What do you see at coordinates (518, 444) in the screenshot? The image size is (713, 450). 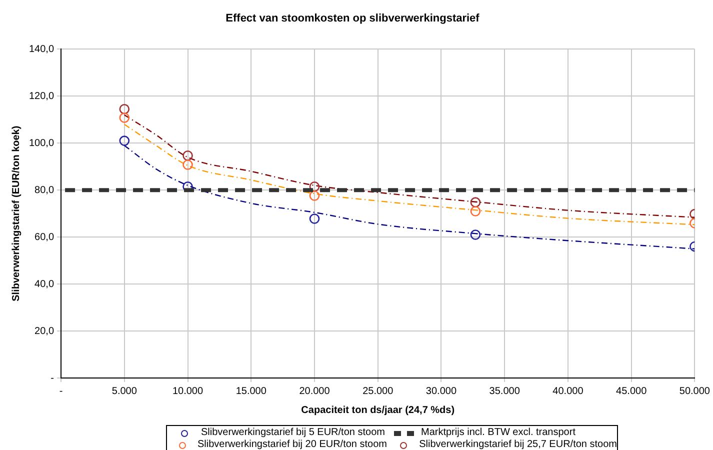 I see `legend-label: Slibverwerkingstarief bij 25,7 EUR/ton stoom` at bounding box center [518, 444].